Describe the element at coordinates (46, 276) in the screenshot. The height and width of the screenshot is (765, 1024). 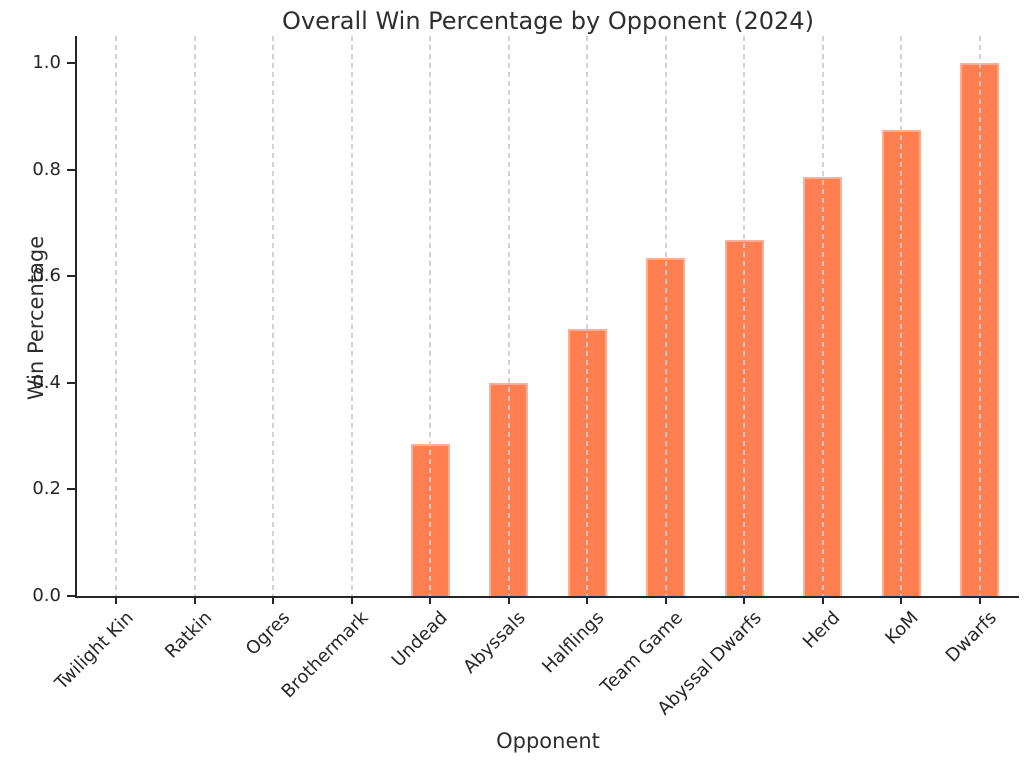
I see `y-tick-label-0.6: 0.6` at that location.